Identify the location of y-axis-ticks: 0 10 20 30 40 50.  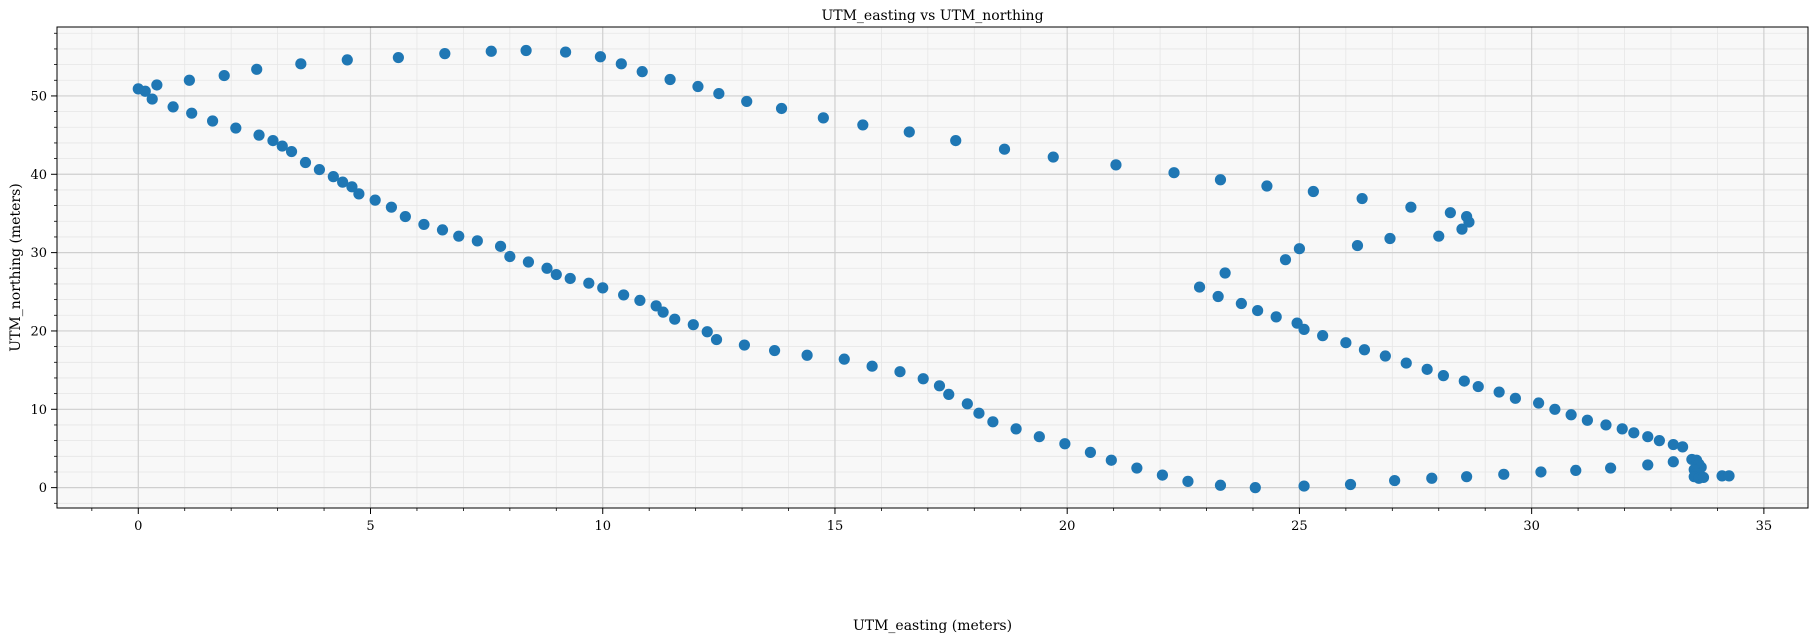
(43, 268).